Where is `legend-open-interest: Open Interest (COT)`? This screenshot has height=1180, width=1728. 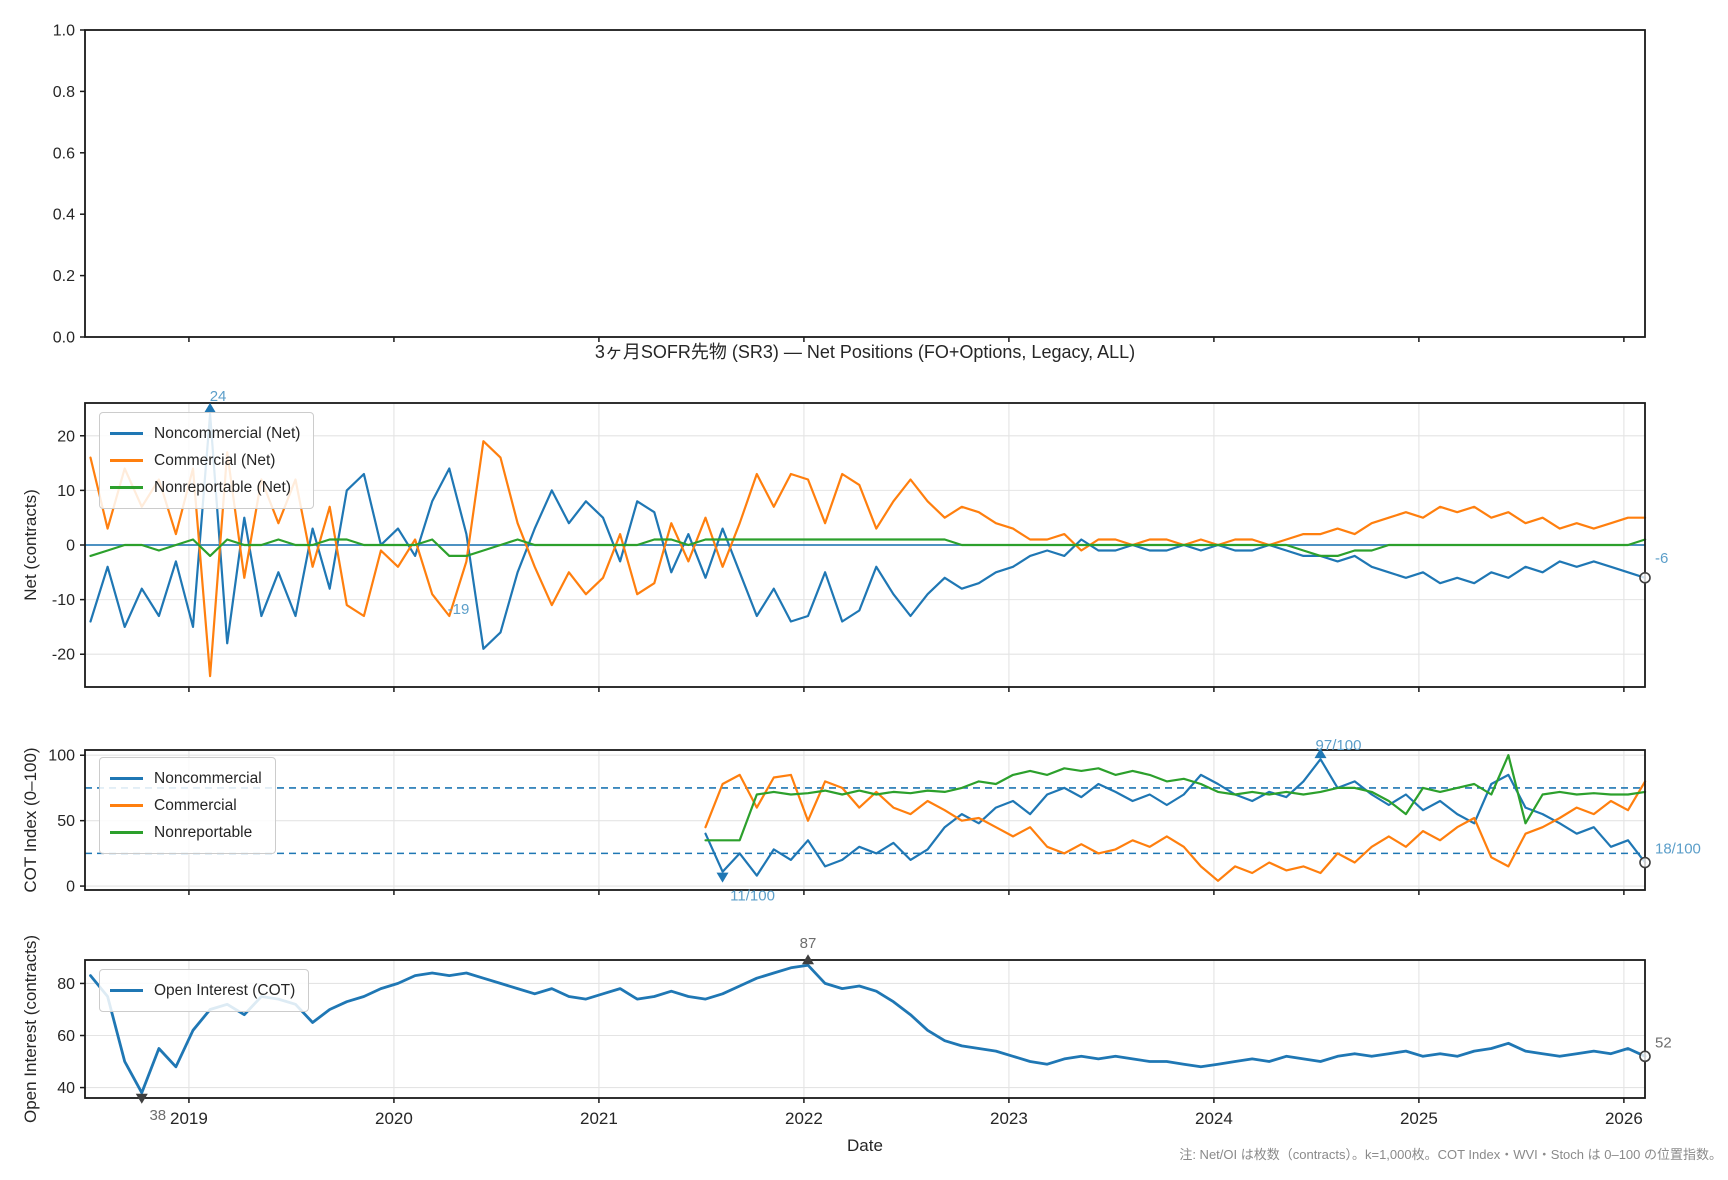 legend-open-interest: Open Interest (COT) is located at coordinates (204, 990).